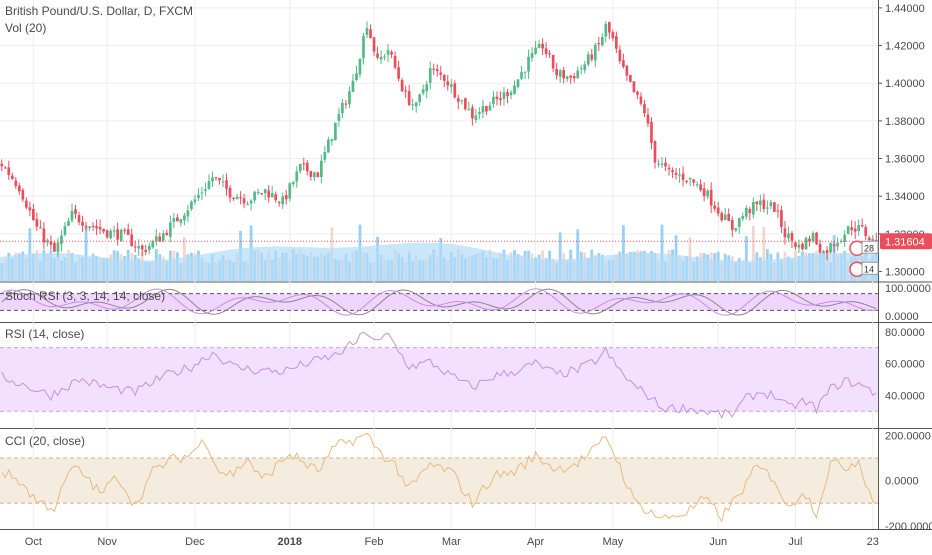 The height and width of the screenshot is (555, 932). I want to click on y-tick-label: 1.30000, so click(905, 272).